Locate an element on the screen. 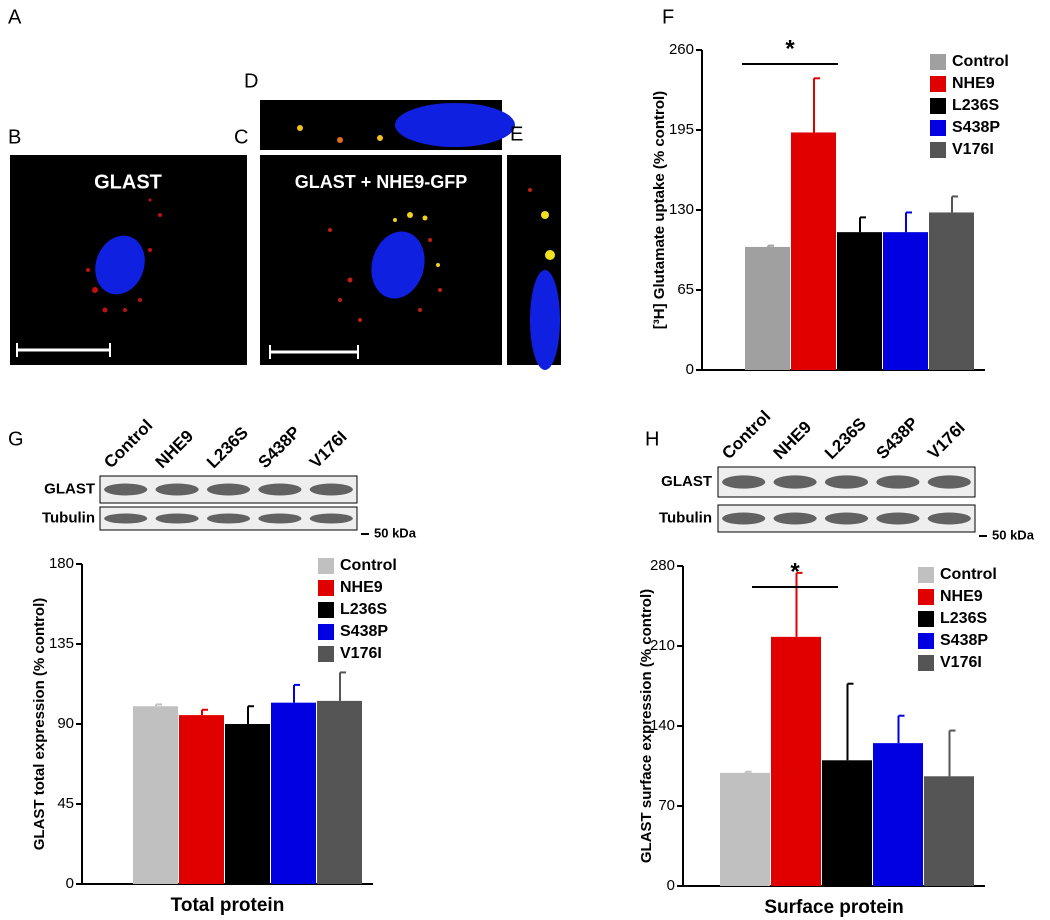 The width and height of the screenshot is (1050, 920). micrograph-c is located at coordinates (381, 260).